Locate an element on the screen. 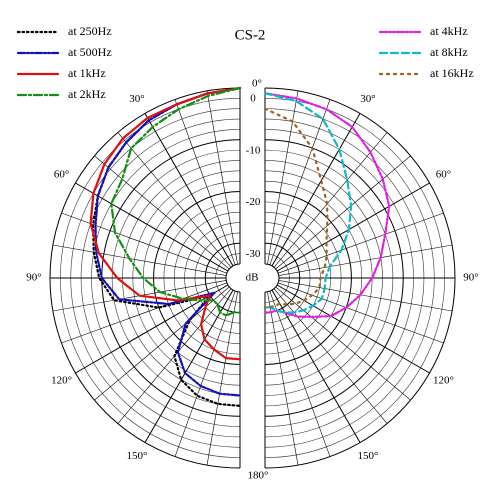 Image resolution: width=500 pixels, height=500 pixels. legend-label: at 1kHz is located at coordinates (87, 73).